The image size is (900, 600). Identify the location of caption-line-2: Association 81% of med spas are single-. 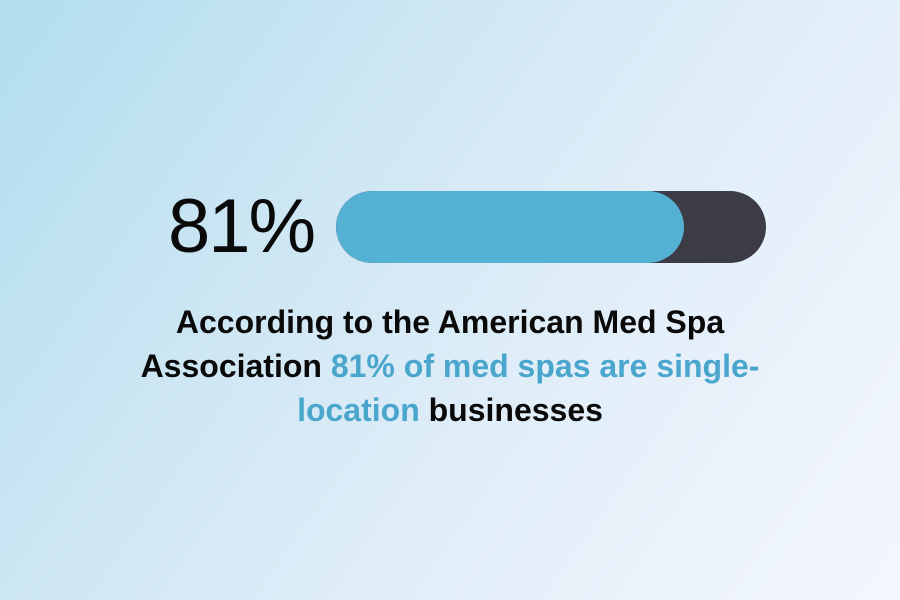
(450, 366).